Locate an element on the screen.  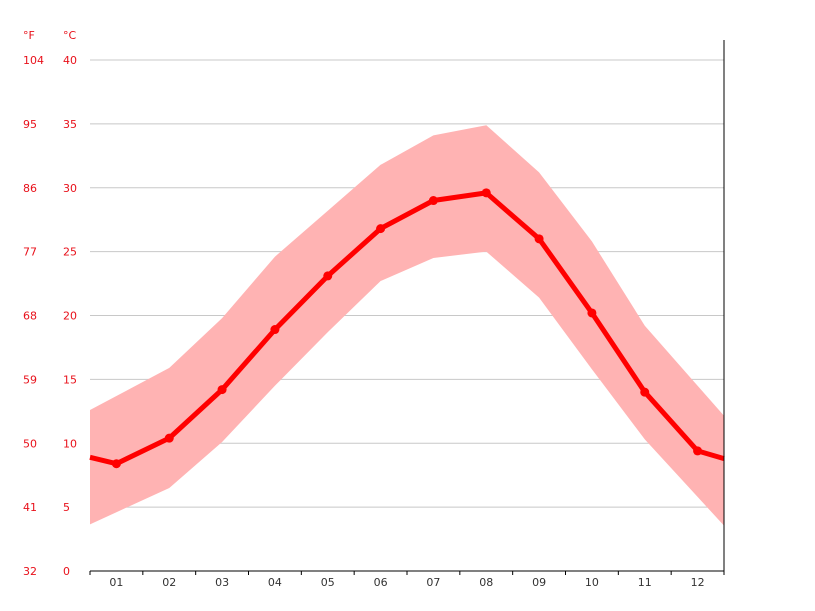
x-tick-label: 06 is located at coordinates (381, 582).